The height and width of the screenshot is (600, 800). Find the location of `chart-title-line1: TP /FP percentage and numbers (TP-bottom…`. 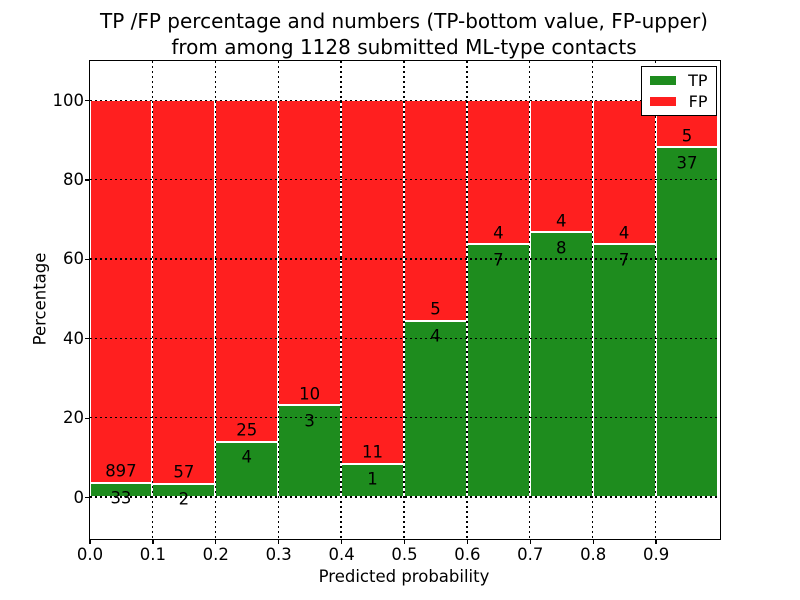

chart-title-line1: TP /FP percentage and numbers (TP-bottom… is located at coordinates (404, 21).